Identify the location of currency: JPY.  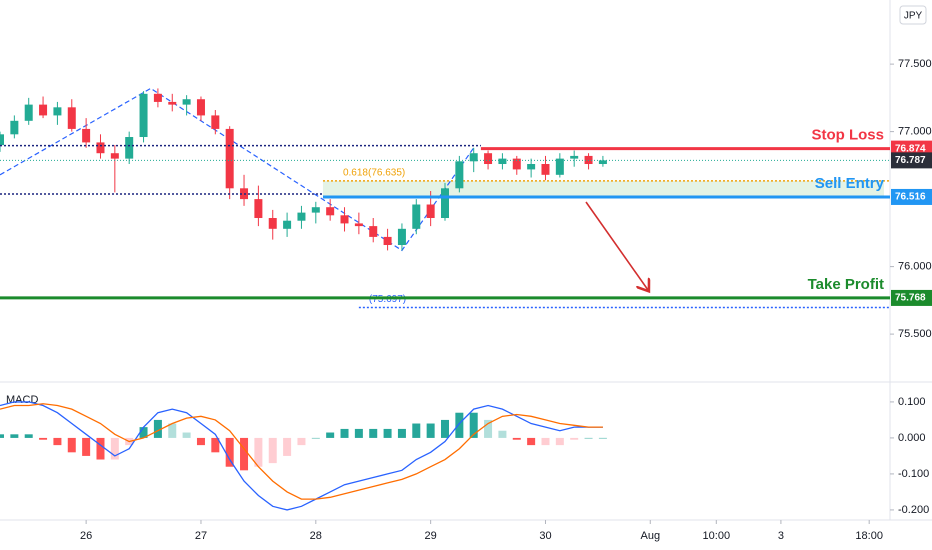
(913, 16).